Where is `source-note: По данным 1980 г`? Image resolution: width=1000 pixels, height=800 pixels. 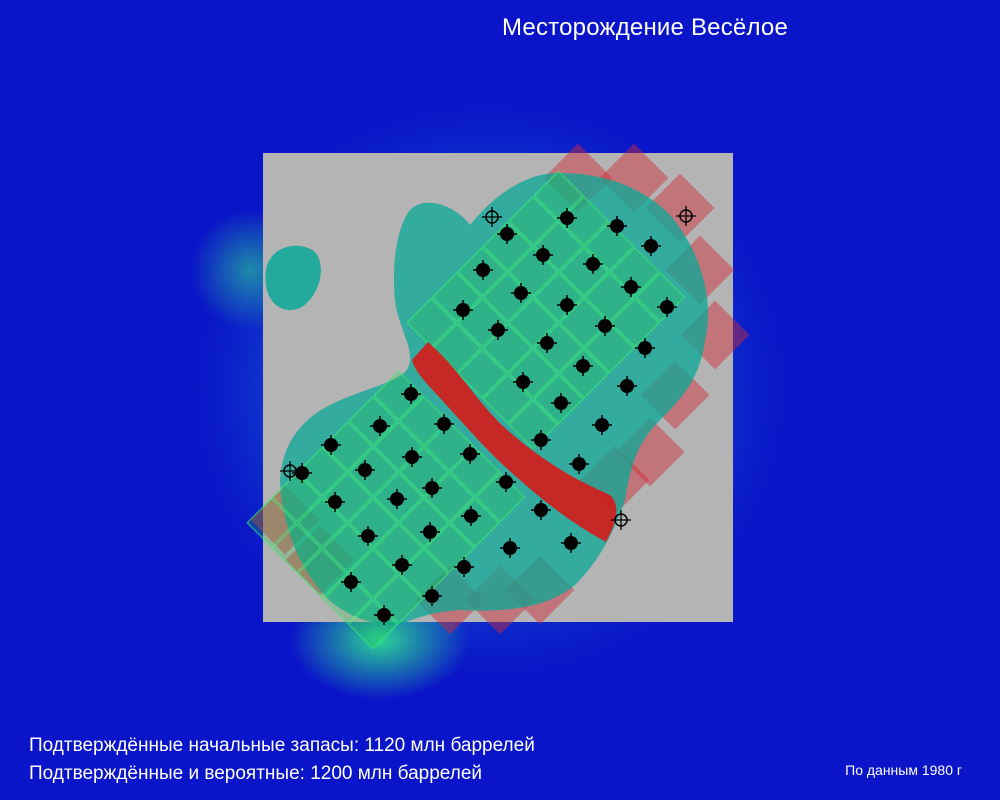 source-note: По данным 1980 г is located at coordinates (903, 770).